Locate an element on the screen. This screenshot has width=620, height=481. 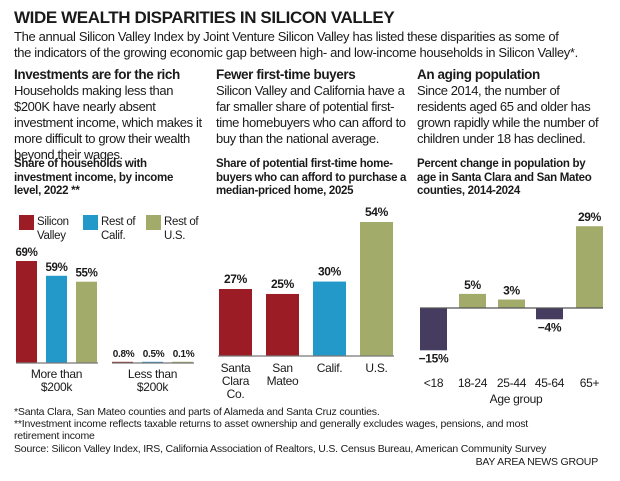
data-label: 5% is located at coordinates (472, 285).